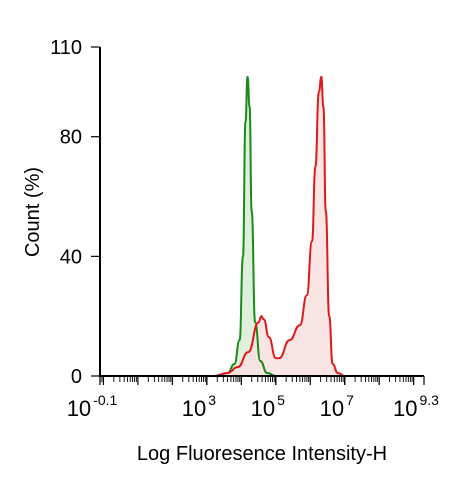 This screenshot has width=476, height=479. Describe the element at coordinates (262, 454) in the screenshot. I see `x-axis-label: Log Fluoresence Intensity-H` at that location.